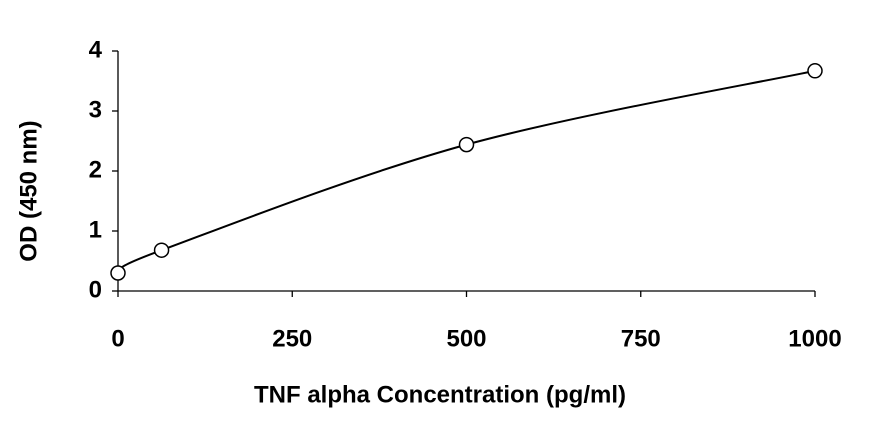 The width and height of the screenshot is (880, 424). I want to click on x-tick-label: 500, so click(466, 338).